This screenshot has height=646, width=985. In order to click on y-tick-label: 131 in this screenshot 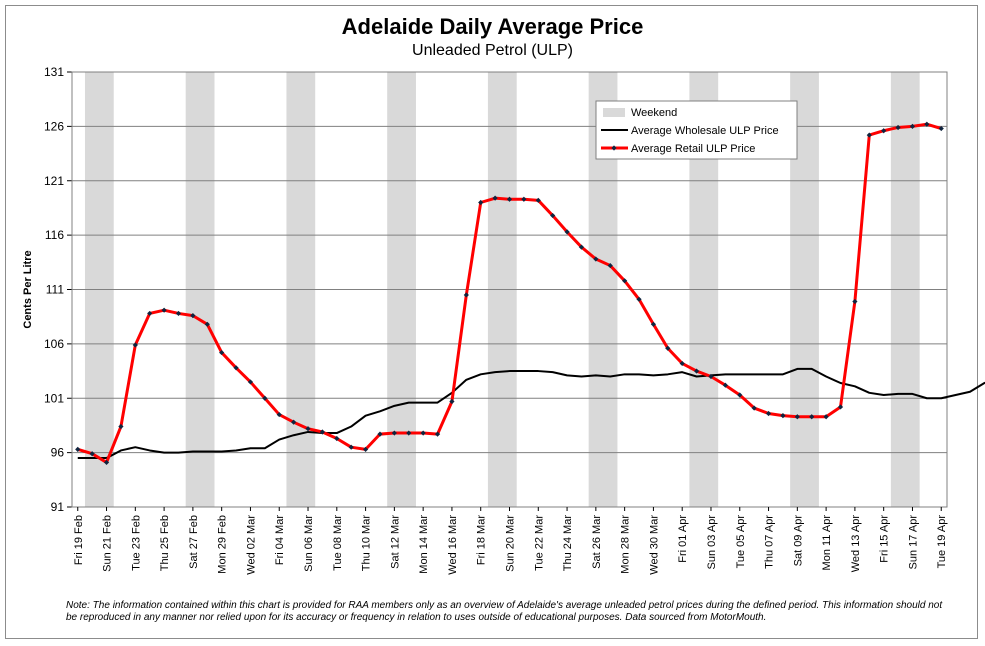, I will do `click(54, 72)`.